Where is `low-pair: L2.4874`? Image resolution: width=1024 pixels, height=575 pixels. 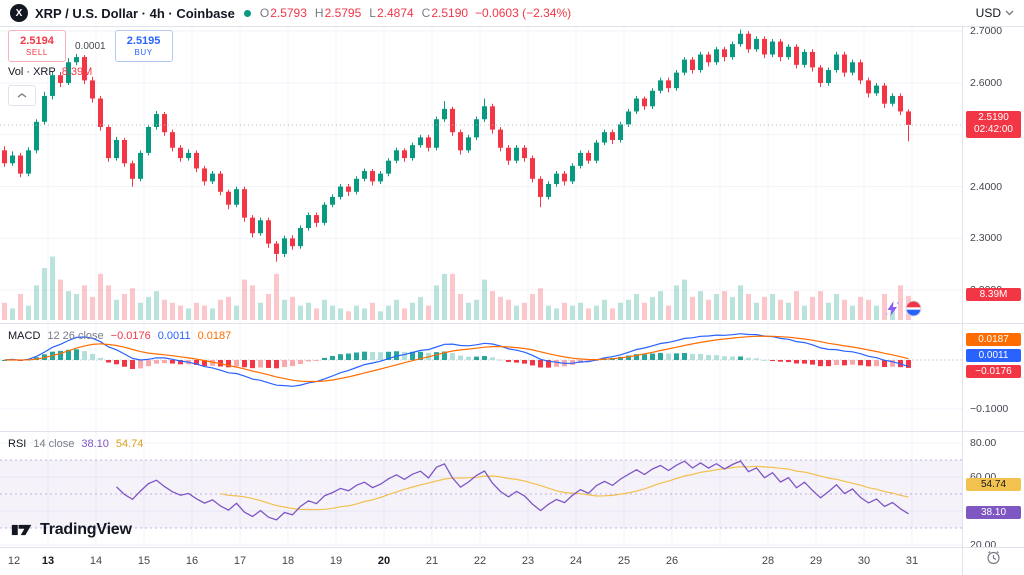 low-pair: L2.4874 is located at coordinates (391, 13).